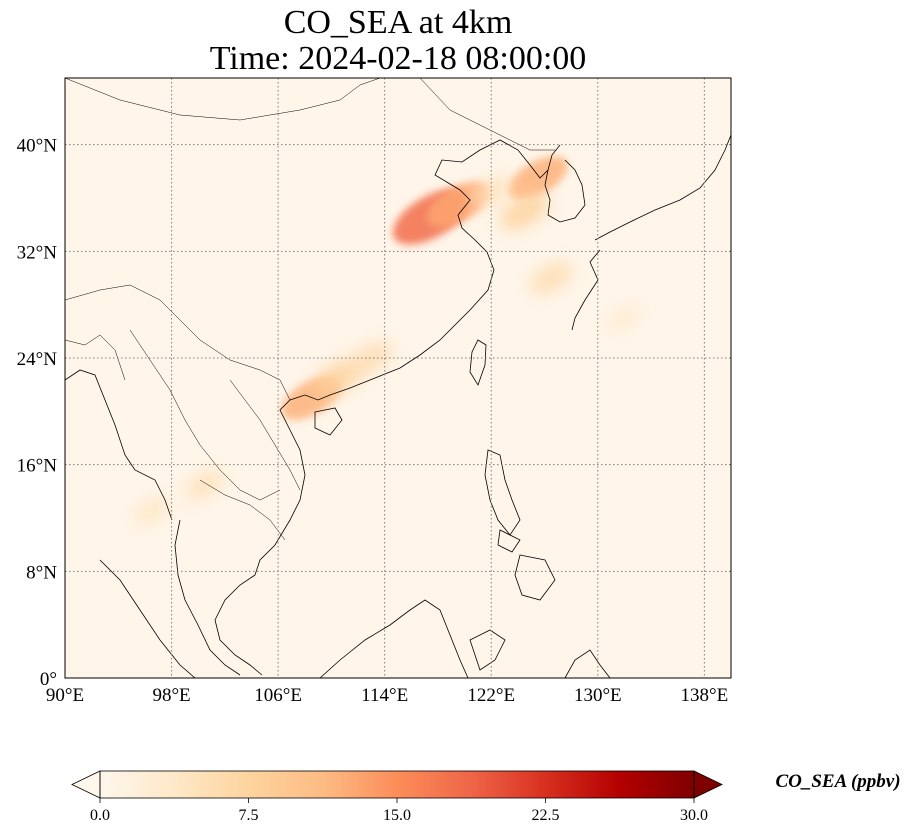 The height and width of the screenshot is (836, 916). I want to click on colorbar-label: CO_SEA (ppbv), so click(837, 781).